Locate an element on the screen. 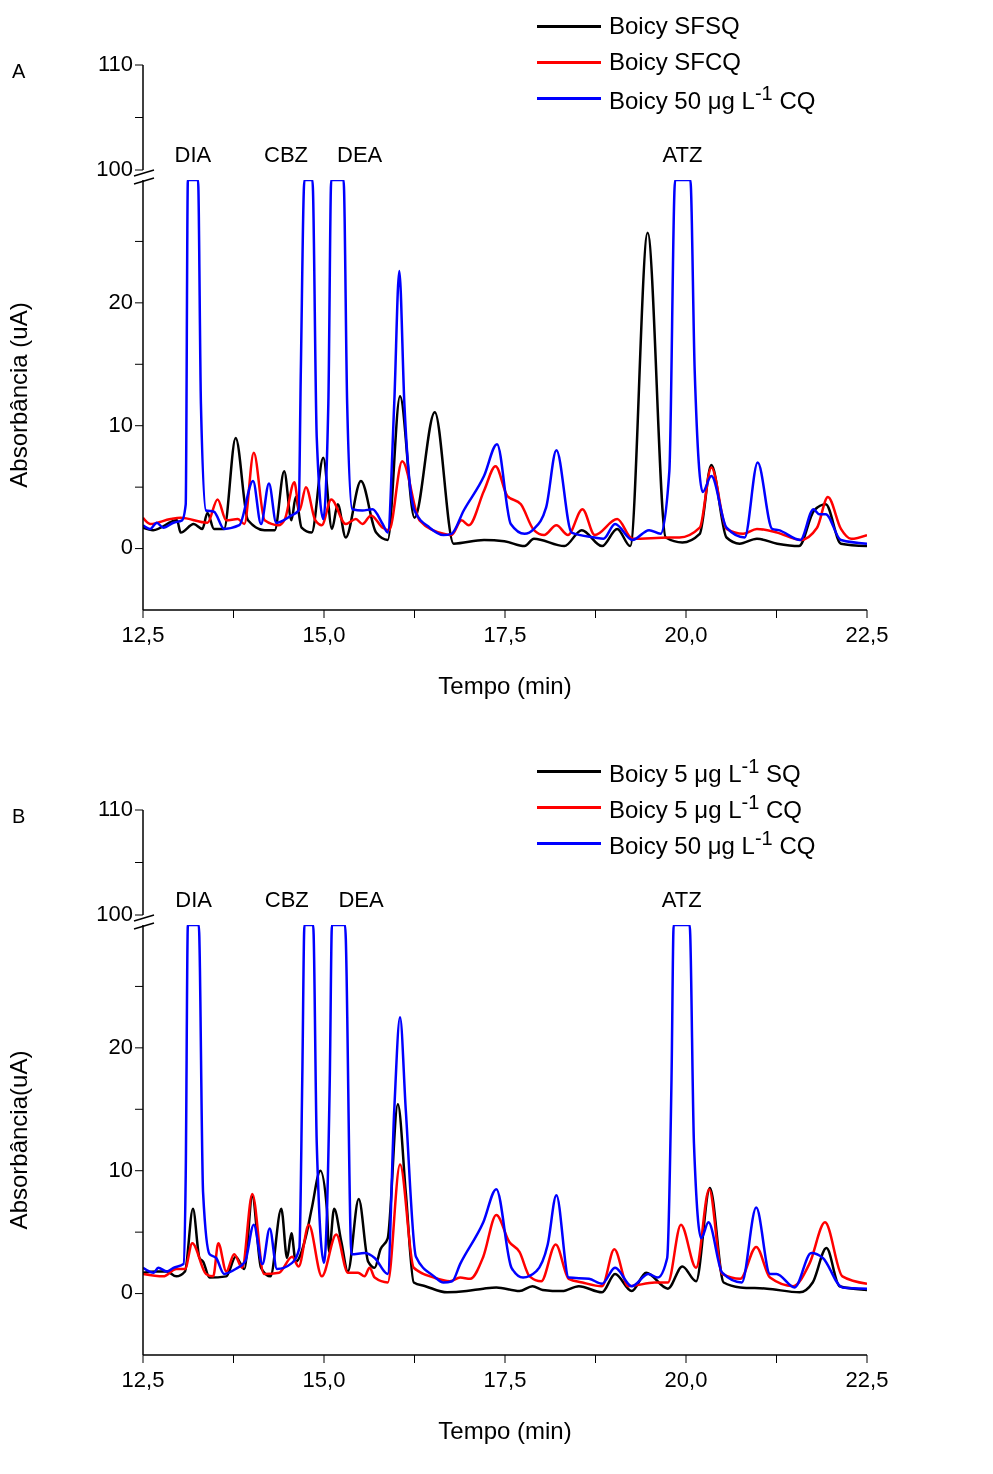  legend-label: Boicy 5 μg L$^{-1}$ CQ is located at coordinates (706, 807).